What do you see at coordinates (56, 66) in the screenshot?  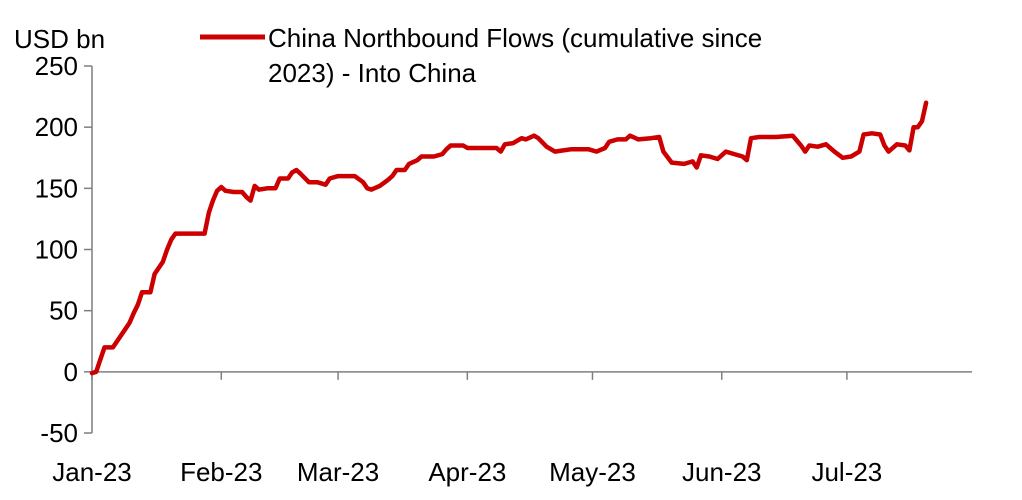 I see `y-tick-label: 250` at bounding box center [56, 66].